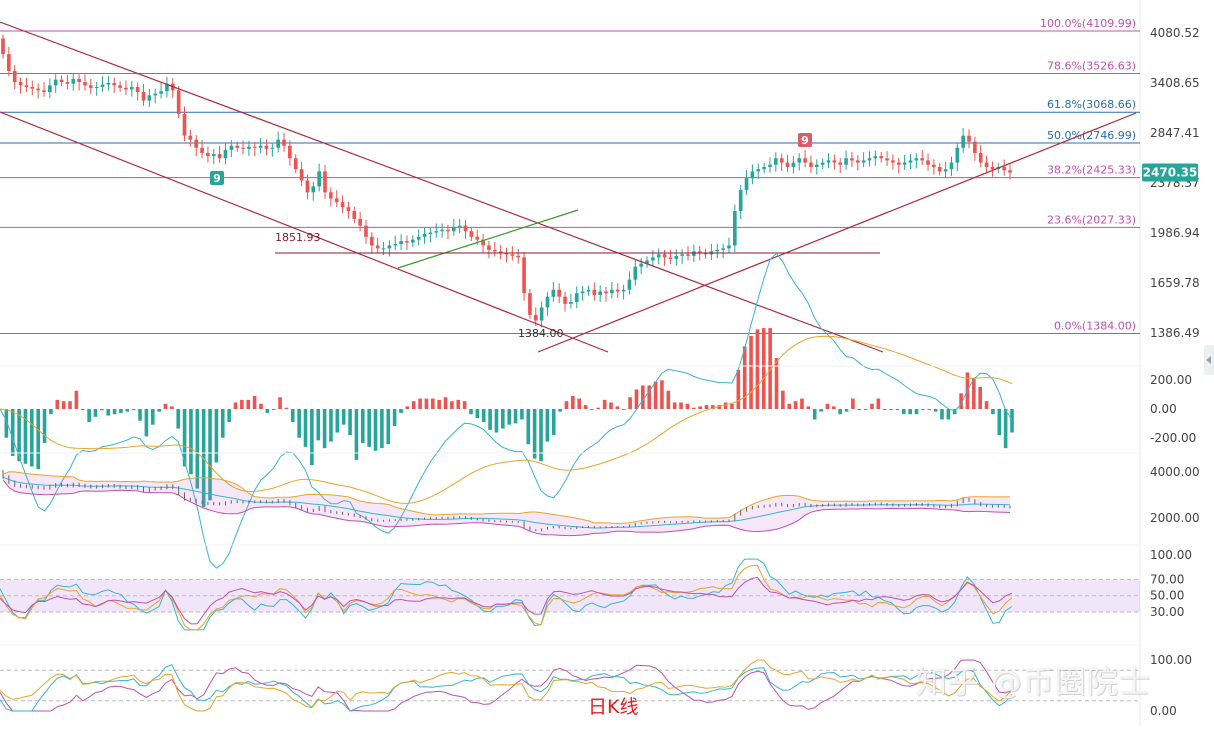 This screenshot has height=729, width=1214. Describe the element at coordinates (506, 688) in the screenshot. I see `kdj-line` at that location.